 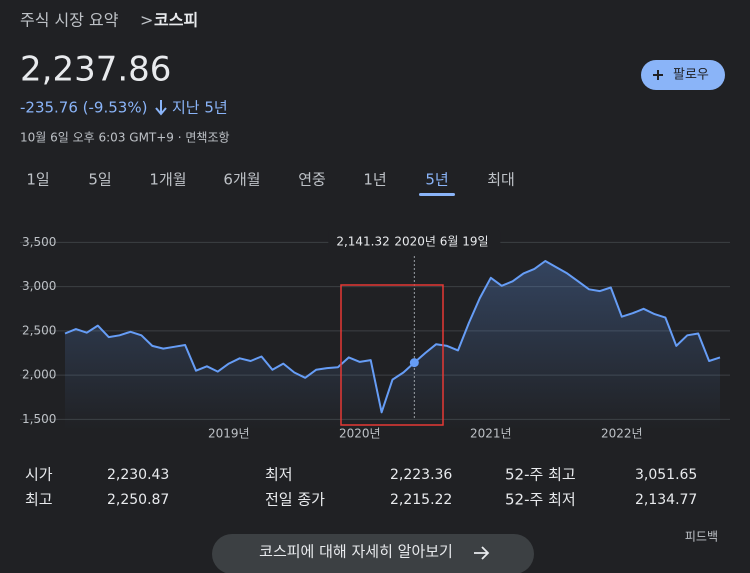 I want to click on tooltip-box, so click(x=414, y=242).